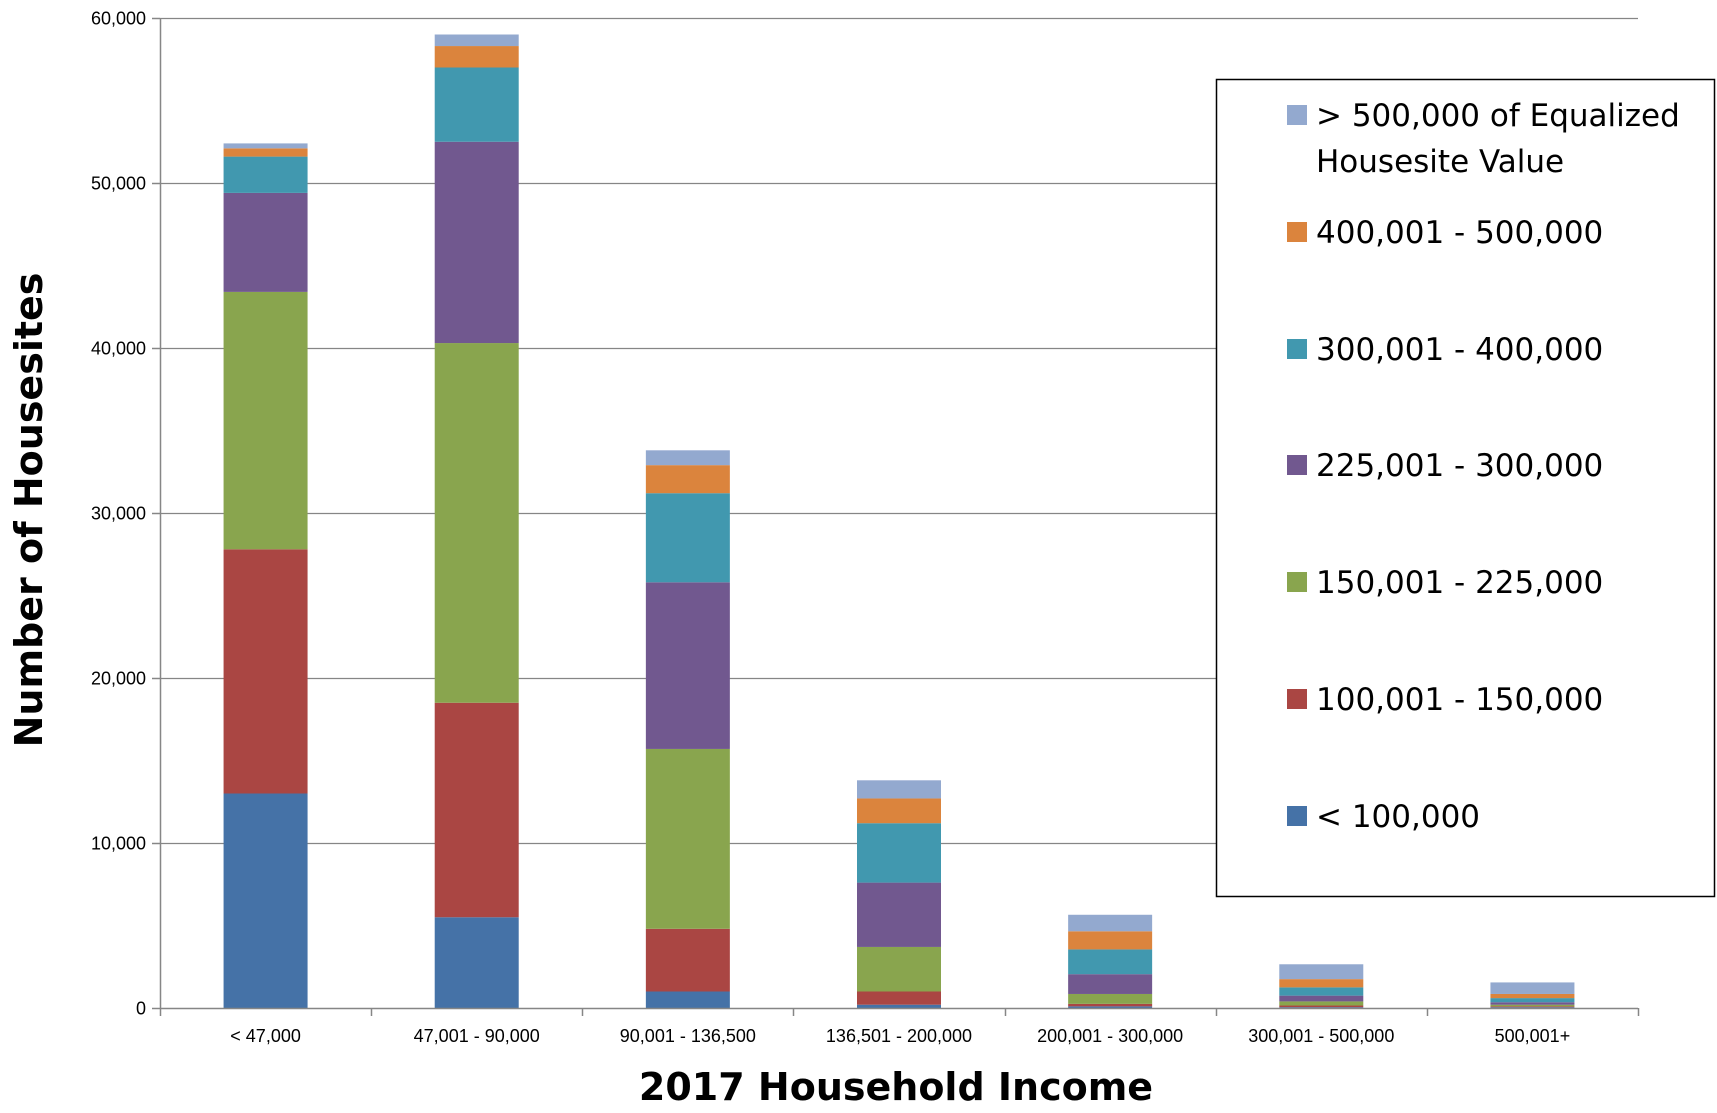  Describe the element at coordinates (118, 184) in the screenshot. I see `y-tick-label-5: 50,000` at that location.